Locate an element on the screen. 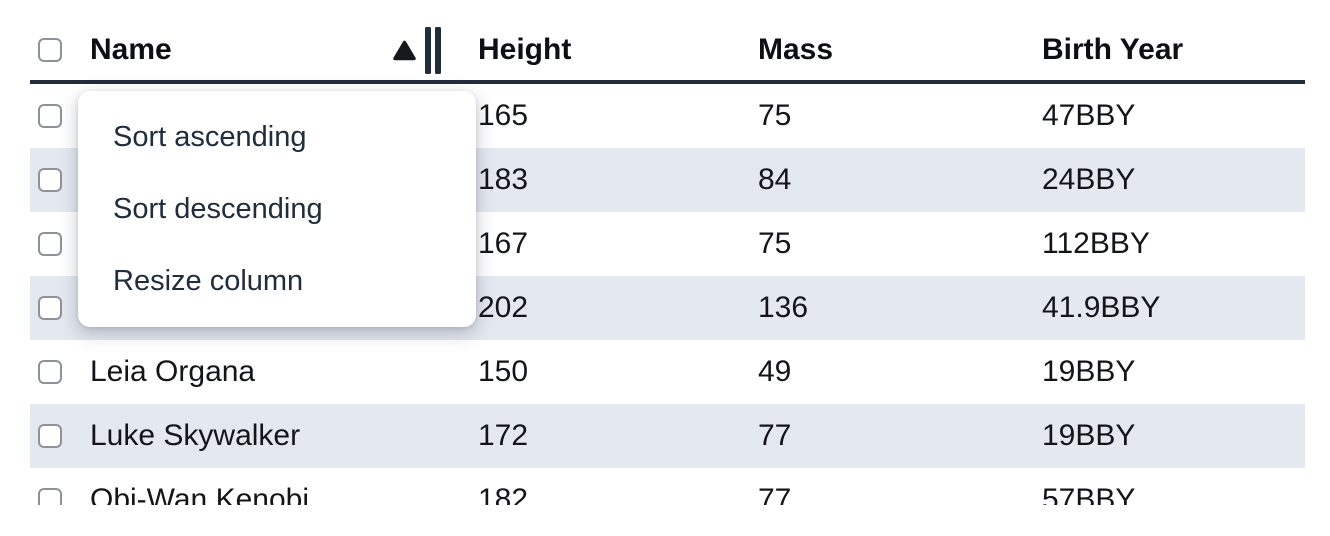 This screenshot has width=1330, height=536. cell-name: Obi-Wan Kenobi is located at coordinates (199, 494).